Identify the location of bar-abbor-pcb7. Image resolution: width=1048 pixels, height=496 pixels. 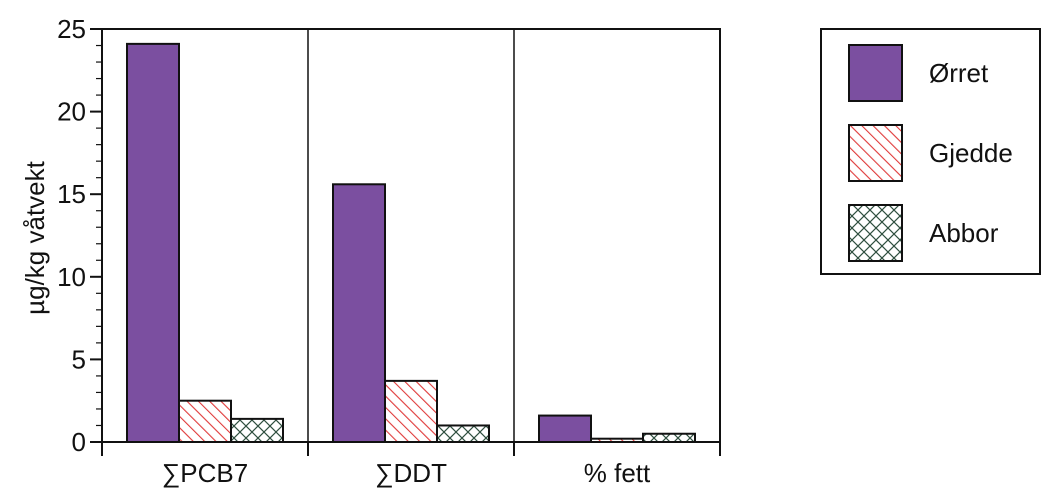
(257, 430).